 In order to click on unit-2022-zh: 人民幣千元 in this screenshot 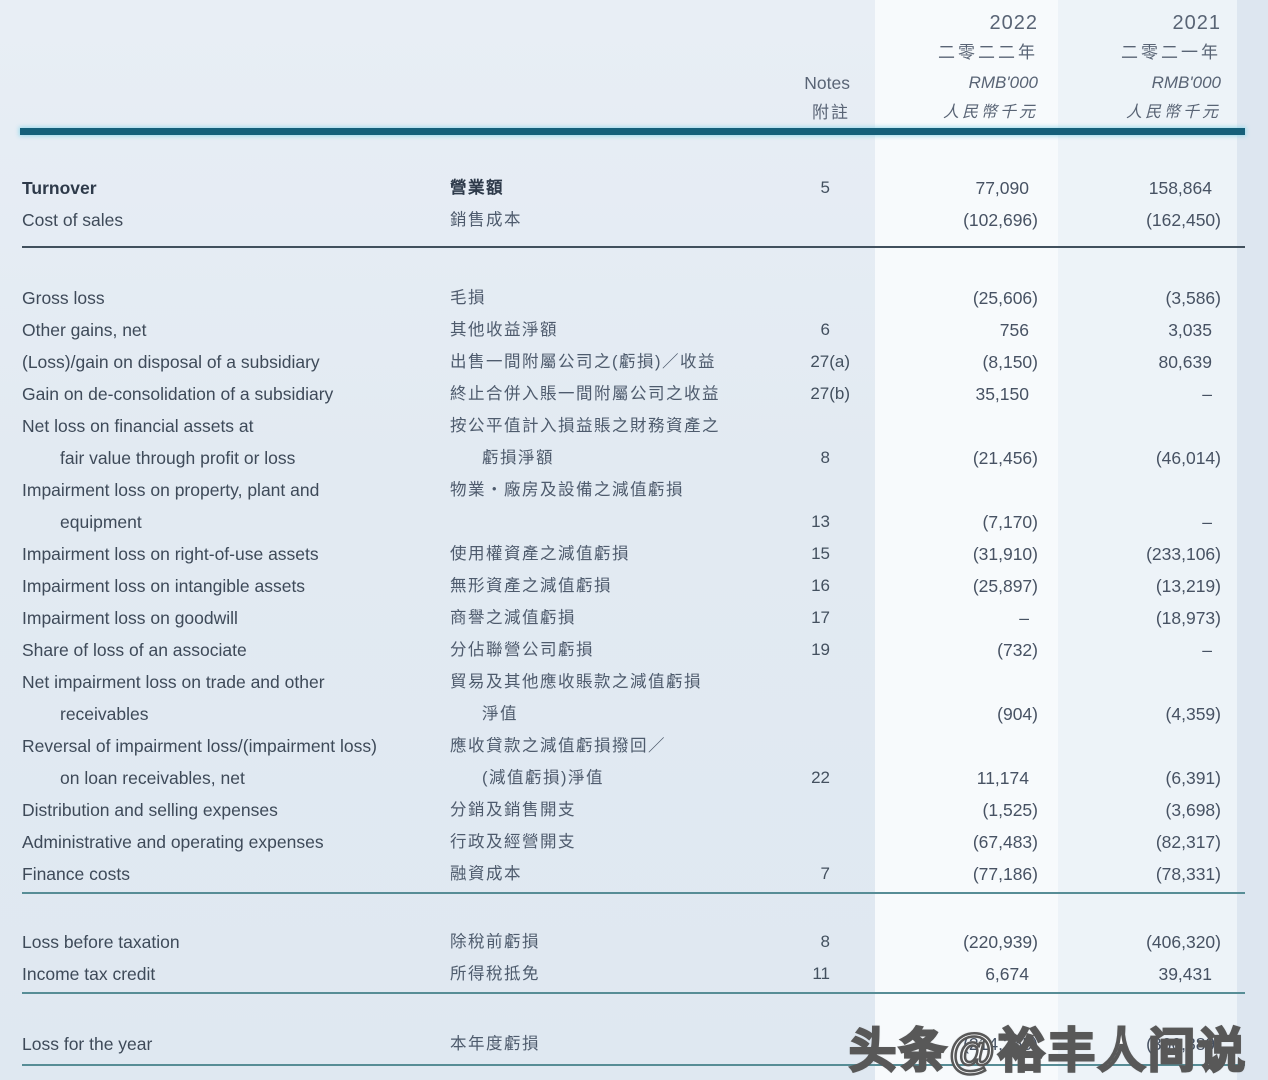, I will do `click(990, 112)`.